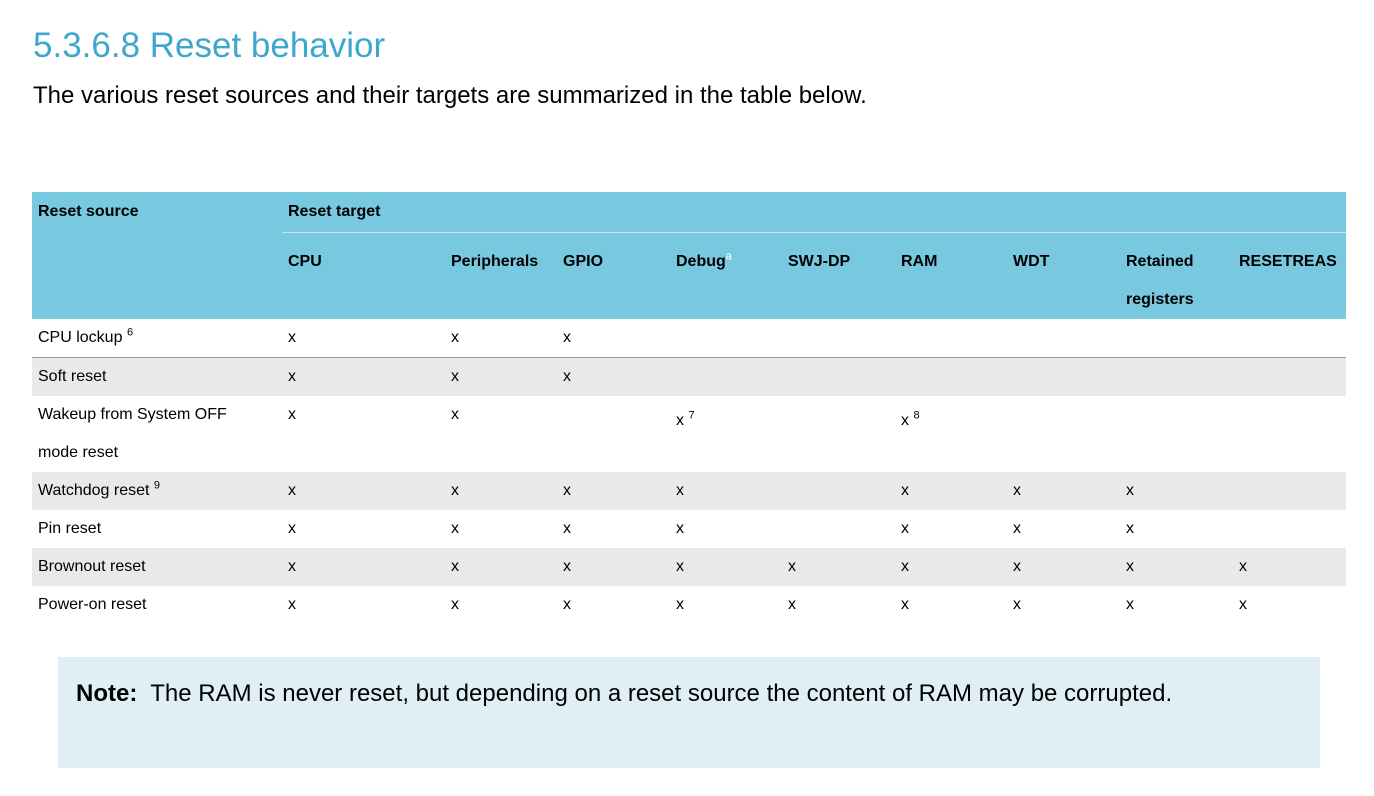  I want to click on reset-source-cell: Wakeup from System OFF mode reset, so click(157, 434).